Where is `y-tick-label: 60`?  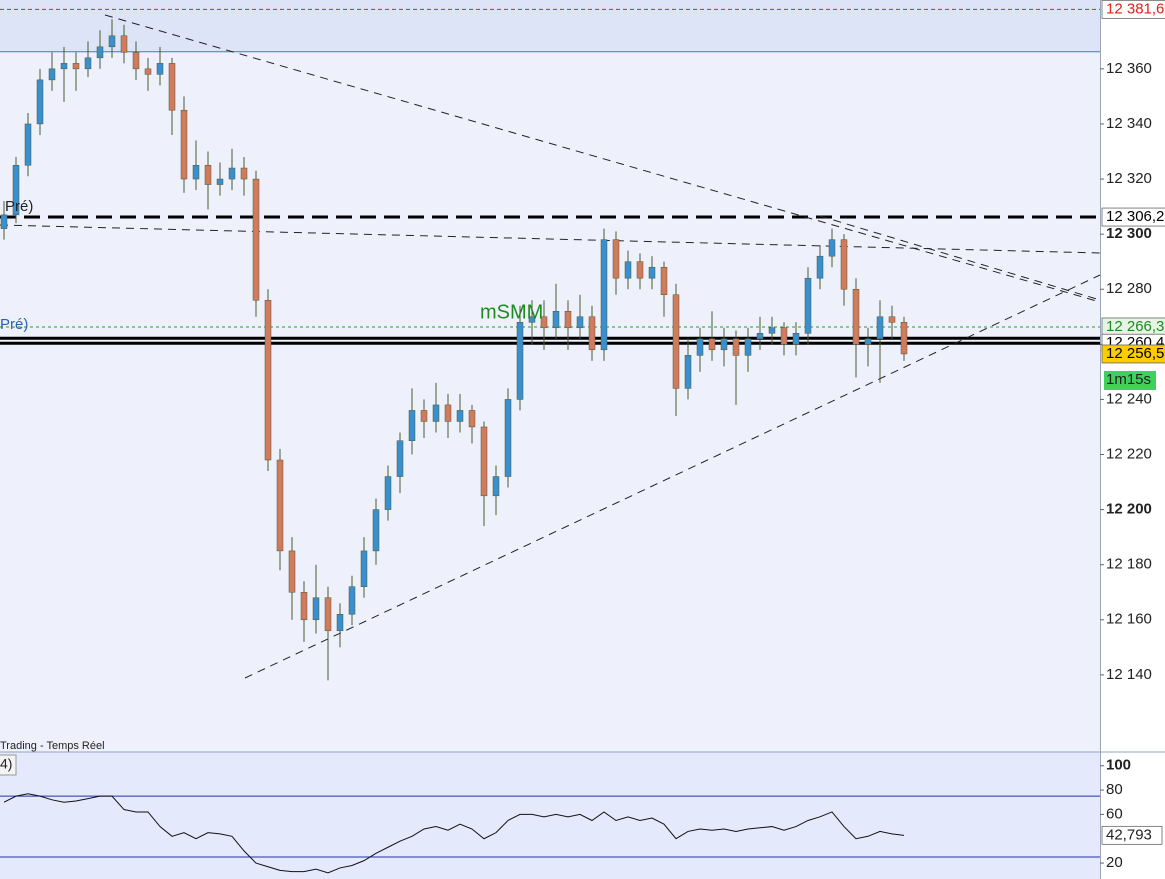
y-tick-label: 60 is located at coordinates (1114, 813).